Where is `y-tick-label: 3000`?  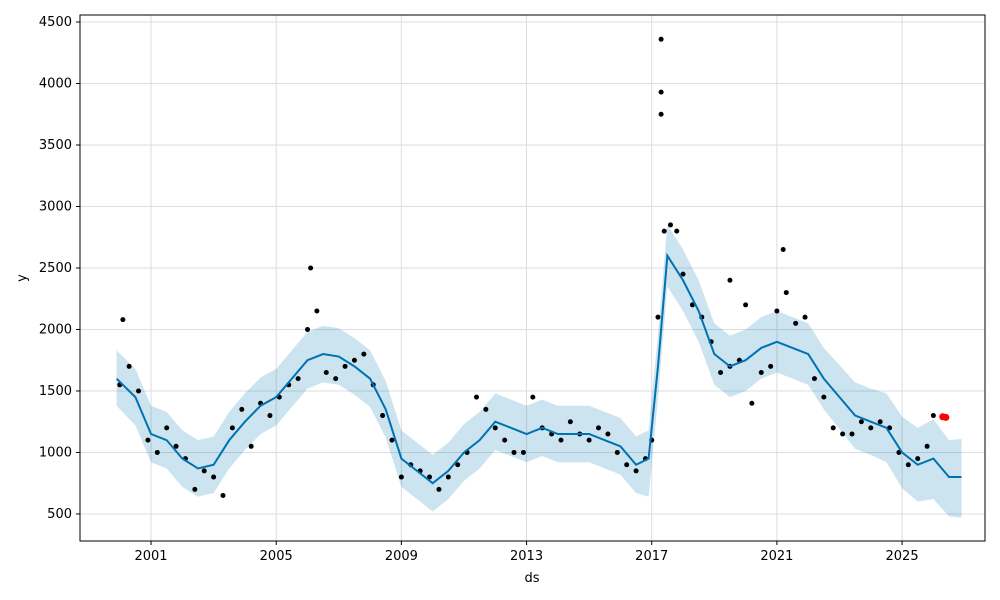
y-tick-label: 3000 is located at coordinates (55, 206).